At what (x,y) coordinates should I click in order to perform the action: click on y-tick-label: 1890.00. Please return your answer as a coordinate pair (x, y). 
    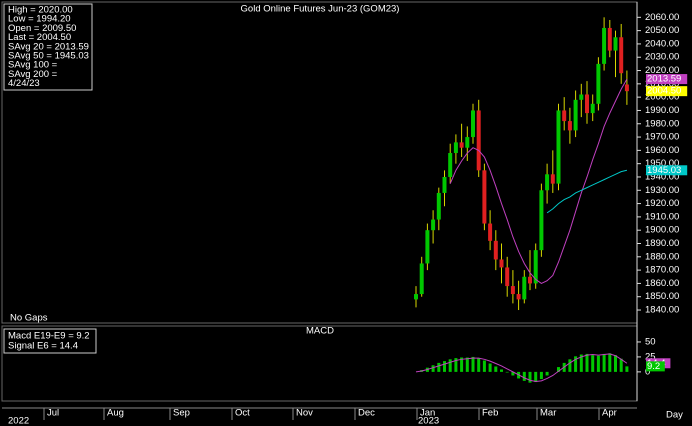
    Looking at the image, I should click on (662, 243).